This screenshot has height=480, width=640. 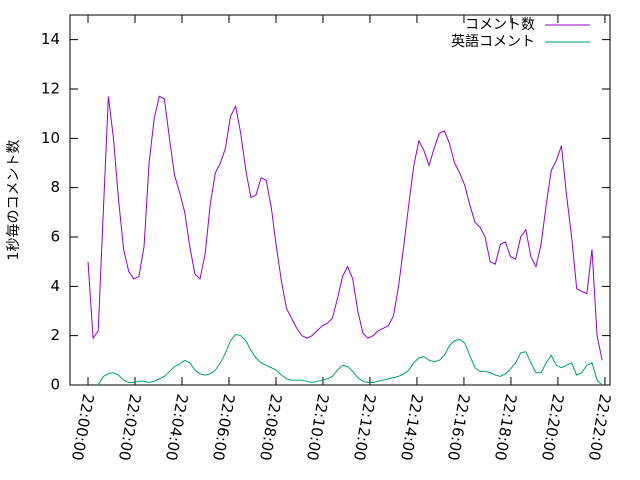 I want to click on legend-label: コメント数, so click(x=500, y=25).